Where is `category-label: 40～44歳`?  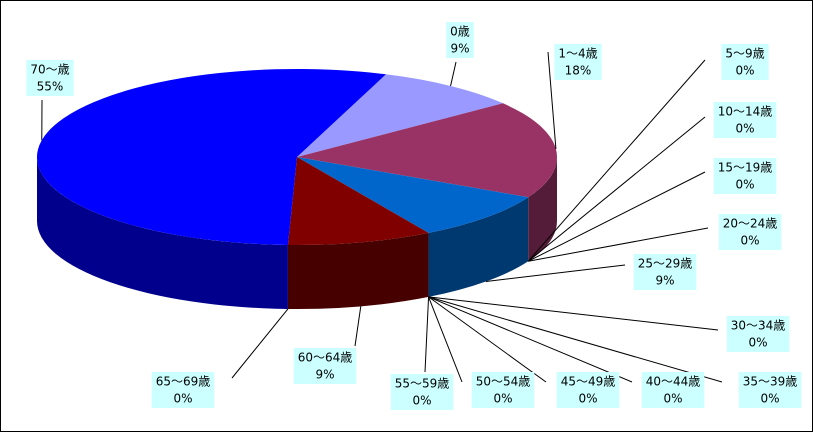
category-label: 40～44歳 is located at coordinates (673, 382).